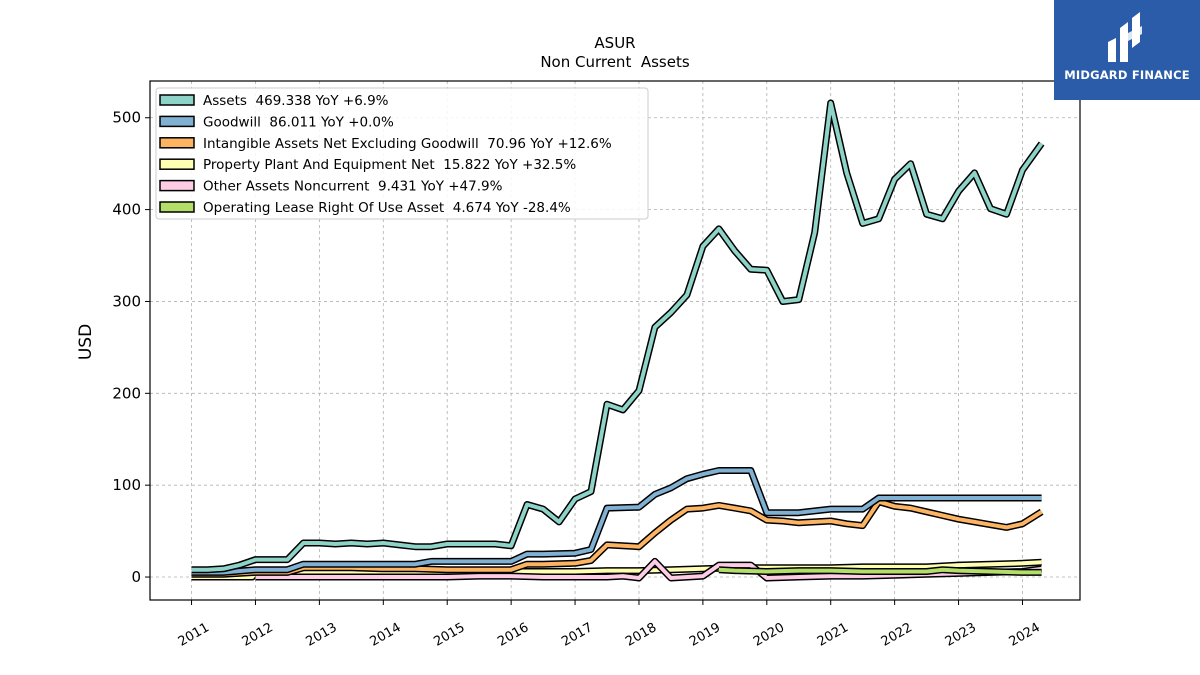  Describe the element at coordinates (1025, 635) in the screenshot. I see `x-tick-label: 2024` at that location.